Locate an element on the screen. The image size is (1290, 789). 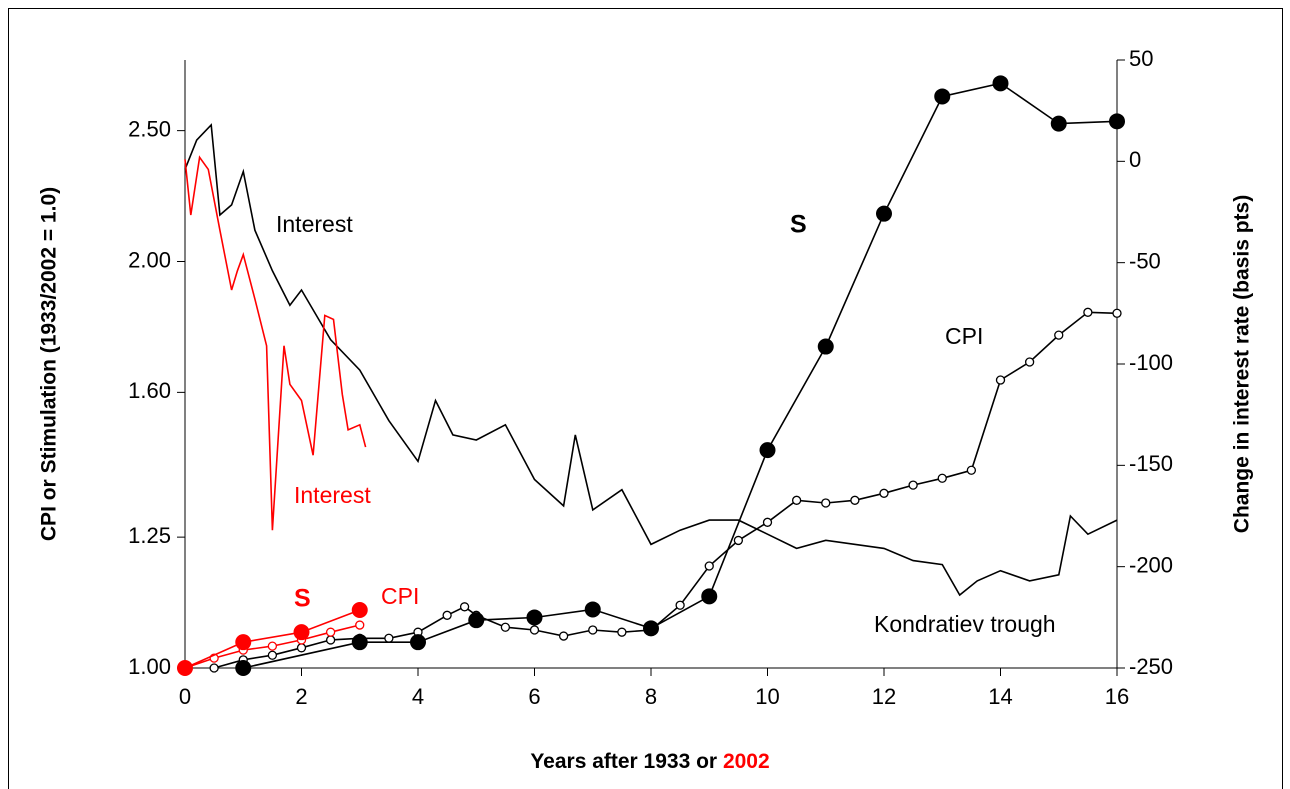
x-axis-label-main: Years after 1933 or is located at coordinates (623, 761).